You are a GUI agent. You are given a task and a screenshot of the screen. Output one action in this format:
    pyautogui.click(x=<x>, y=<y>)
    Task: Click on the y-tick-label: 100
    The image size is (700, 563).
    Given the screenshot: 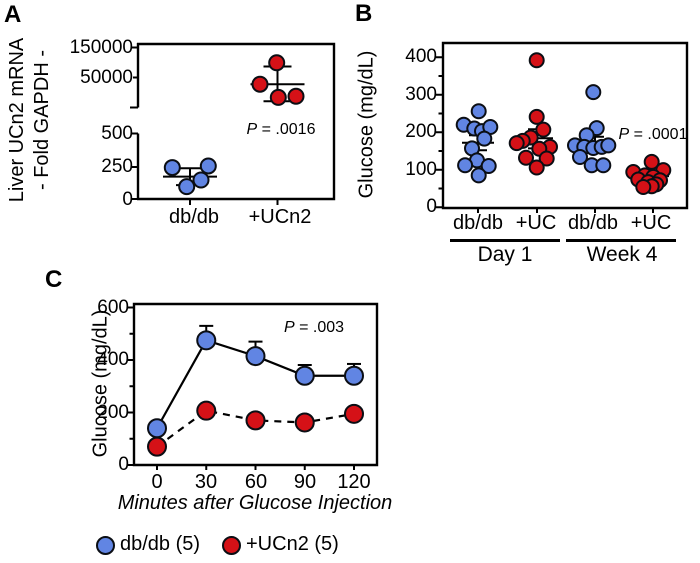 What is the action you would take?
    pyautogui.click(x=421, y=169)
    